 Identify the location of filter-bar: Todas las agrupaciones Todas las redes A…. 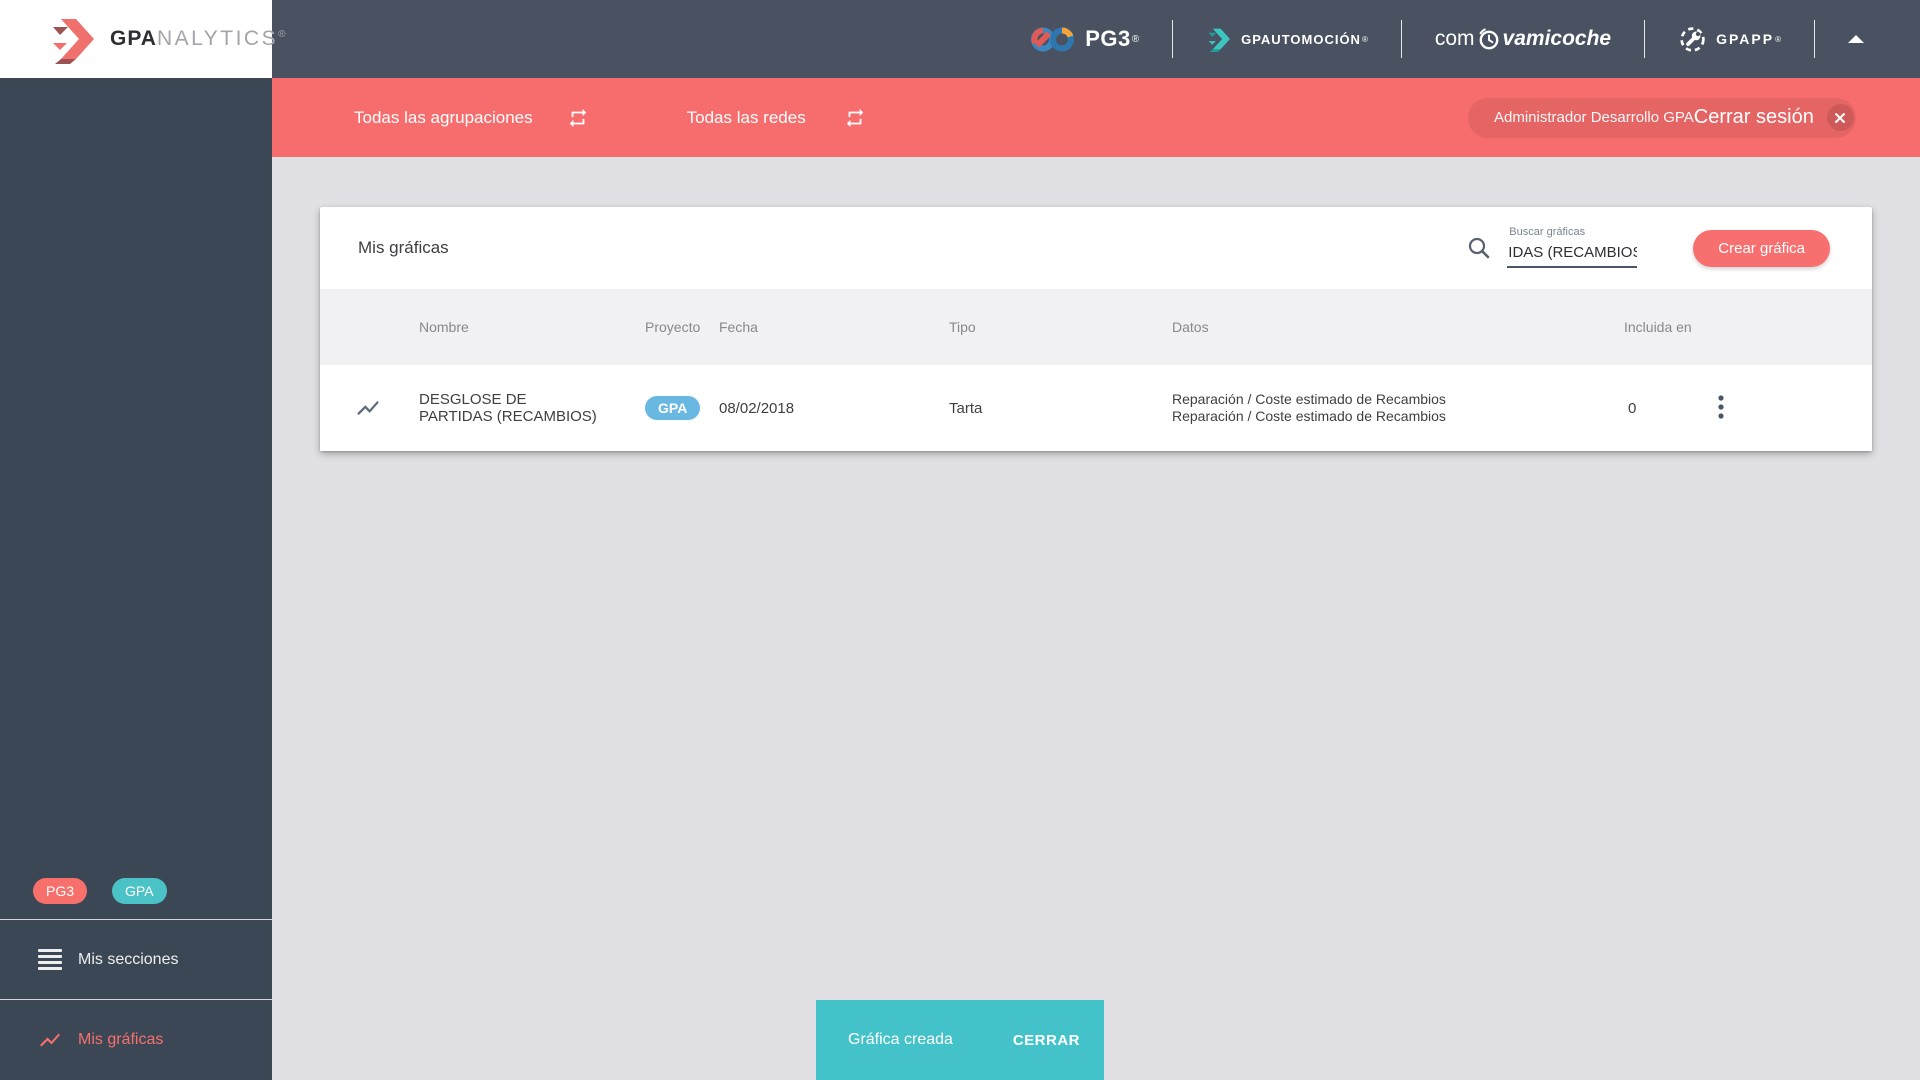
(1096, 117).